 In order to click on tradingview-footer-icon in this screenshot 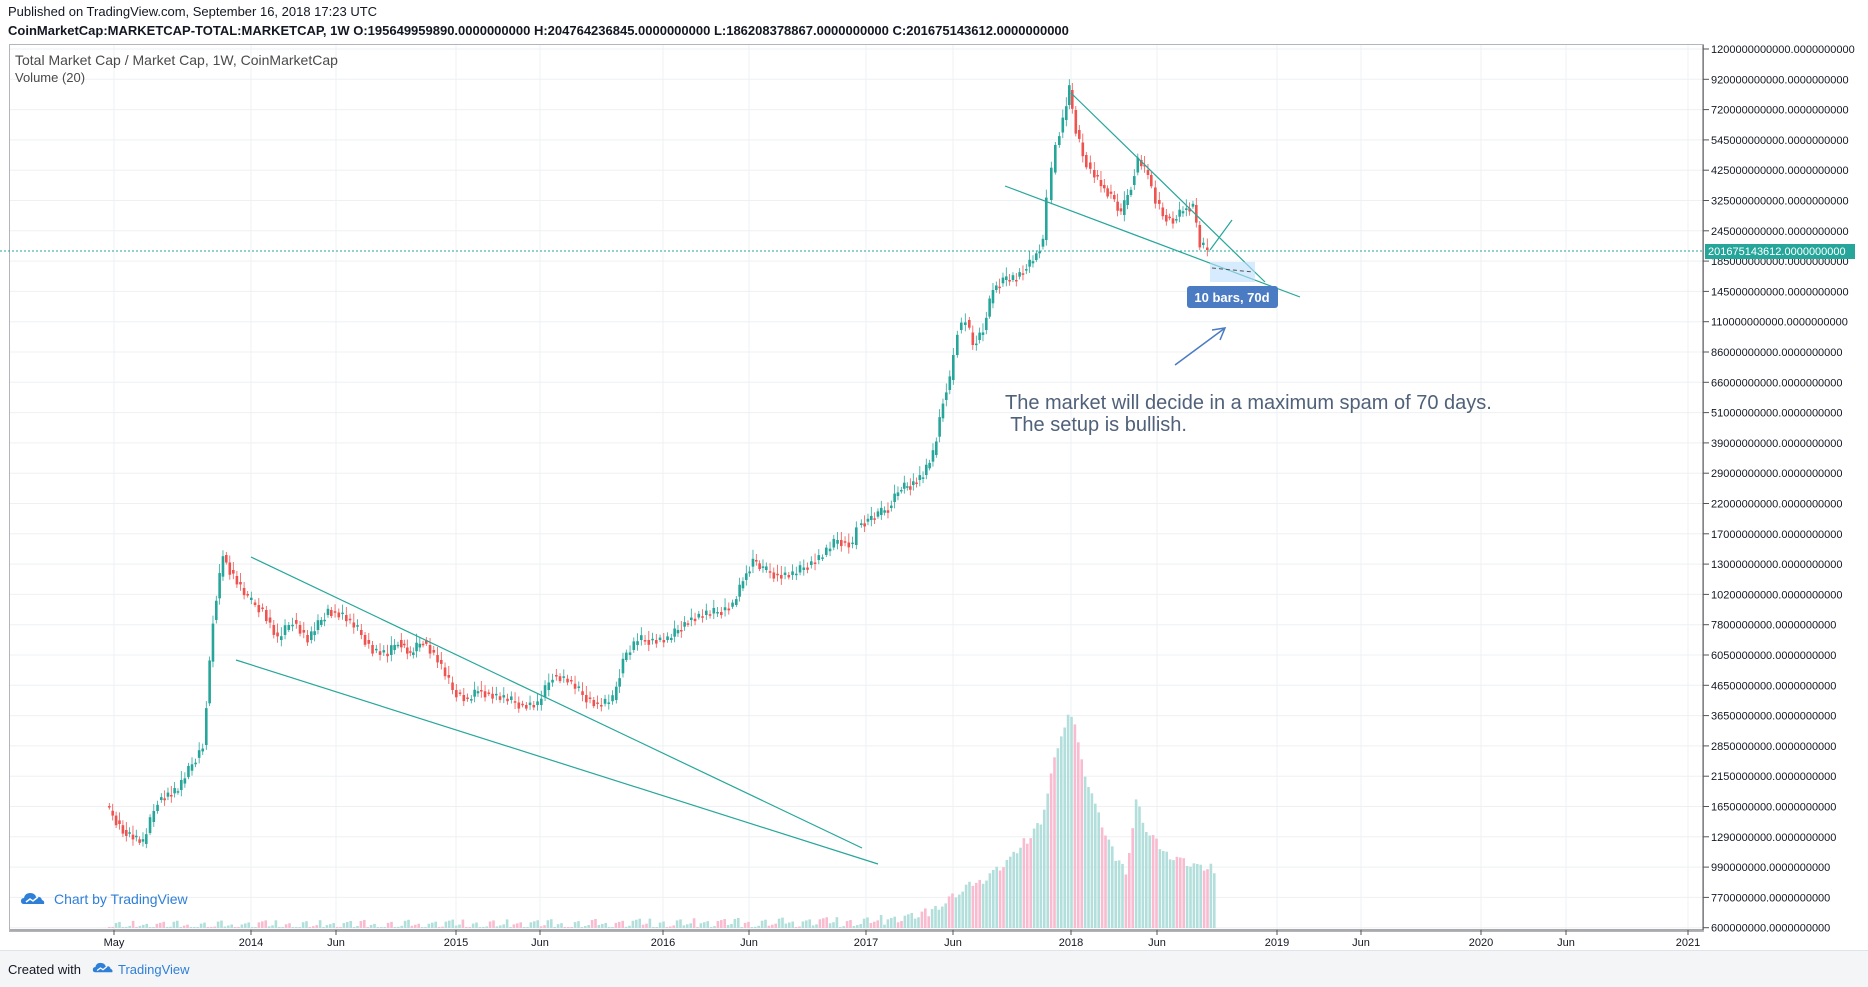, I will do `click(102, 967)`.